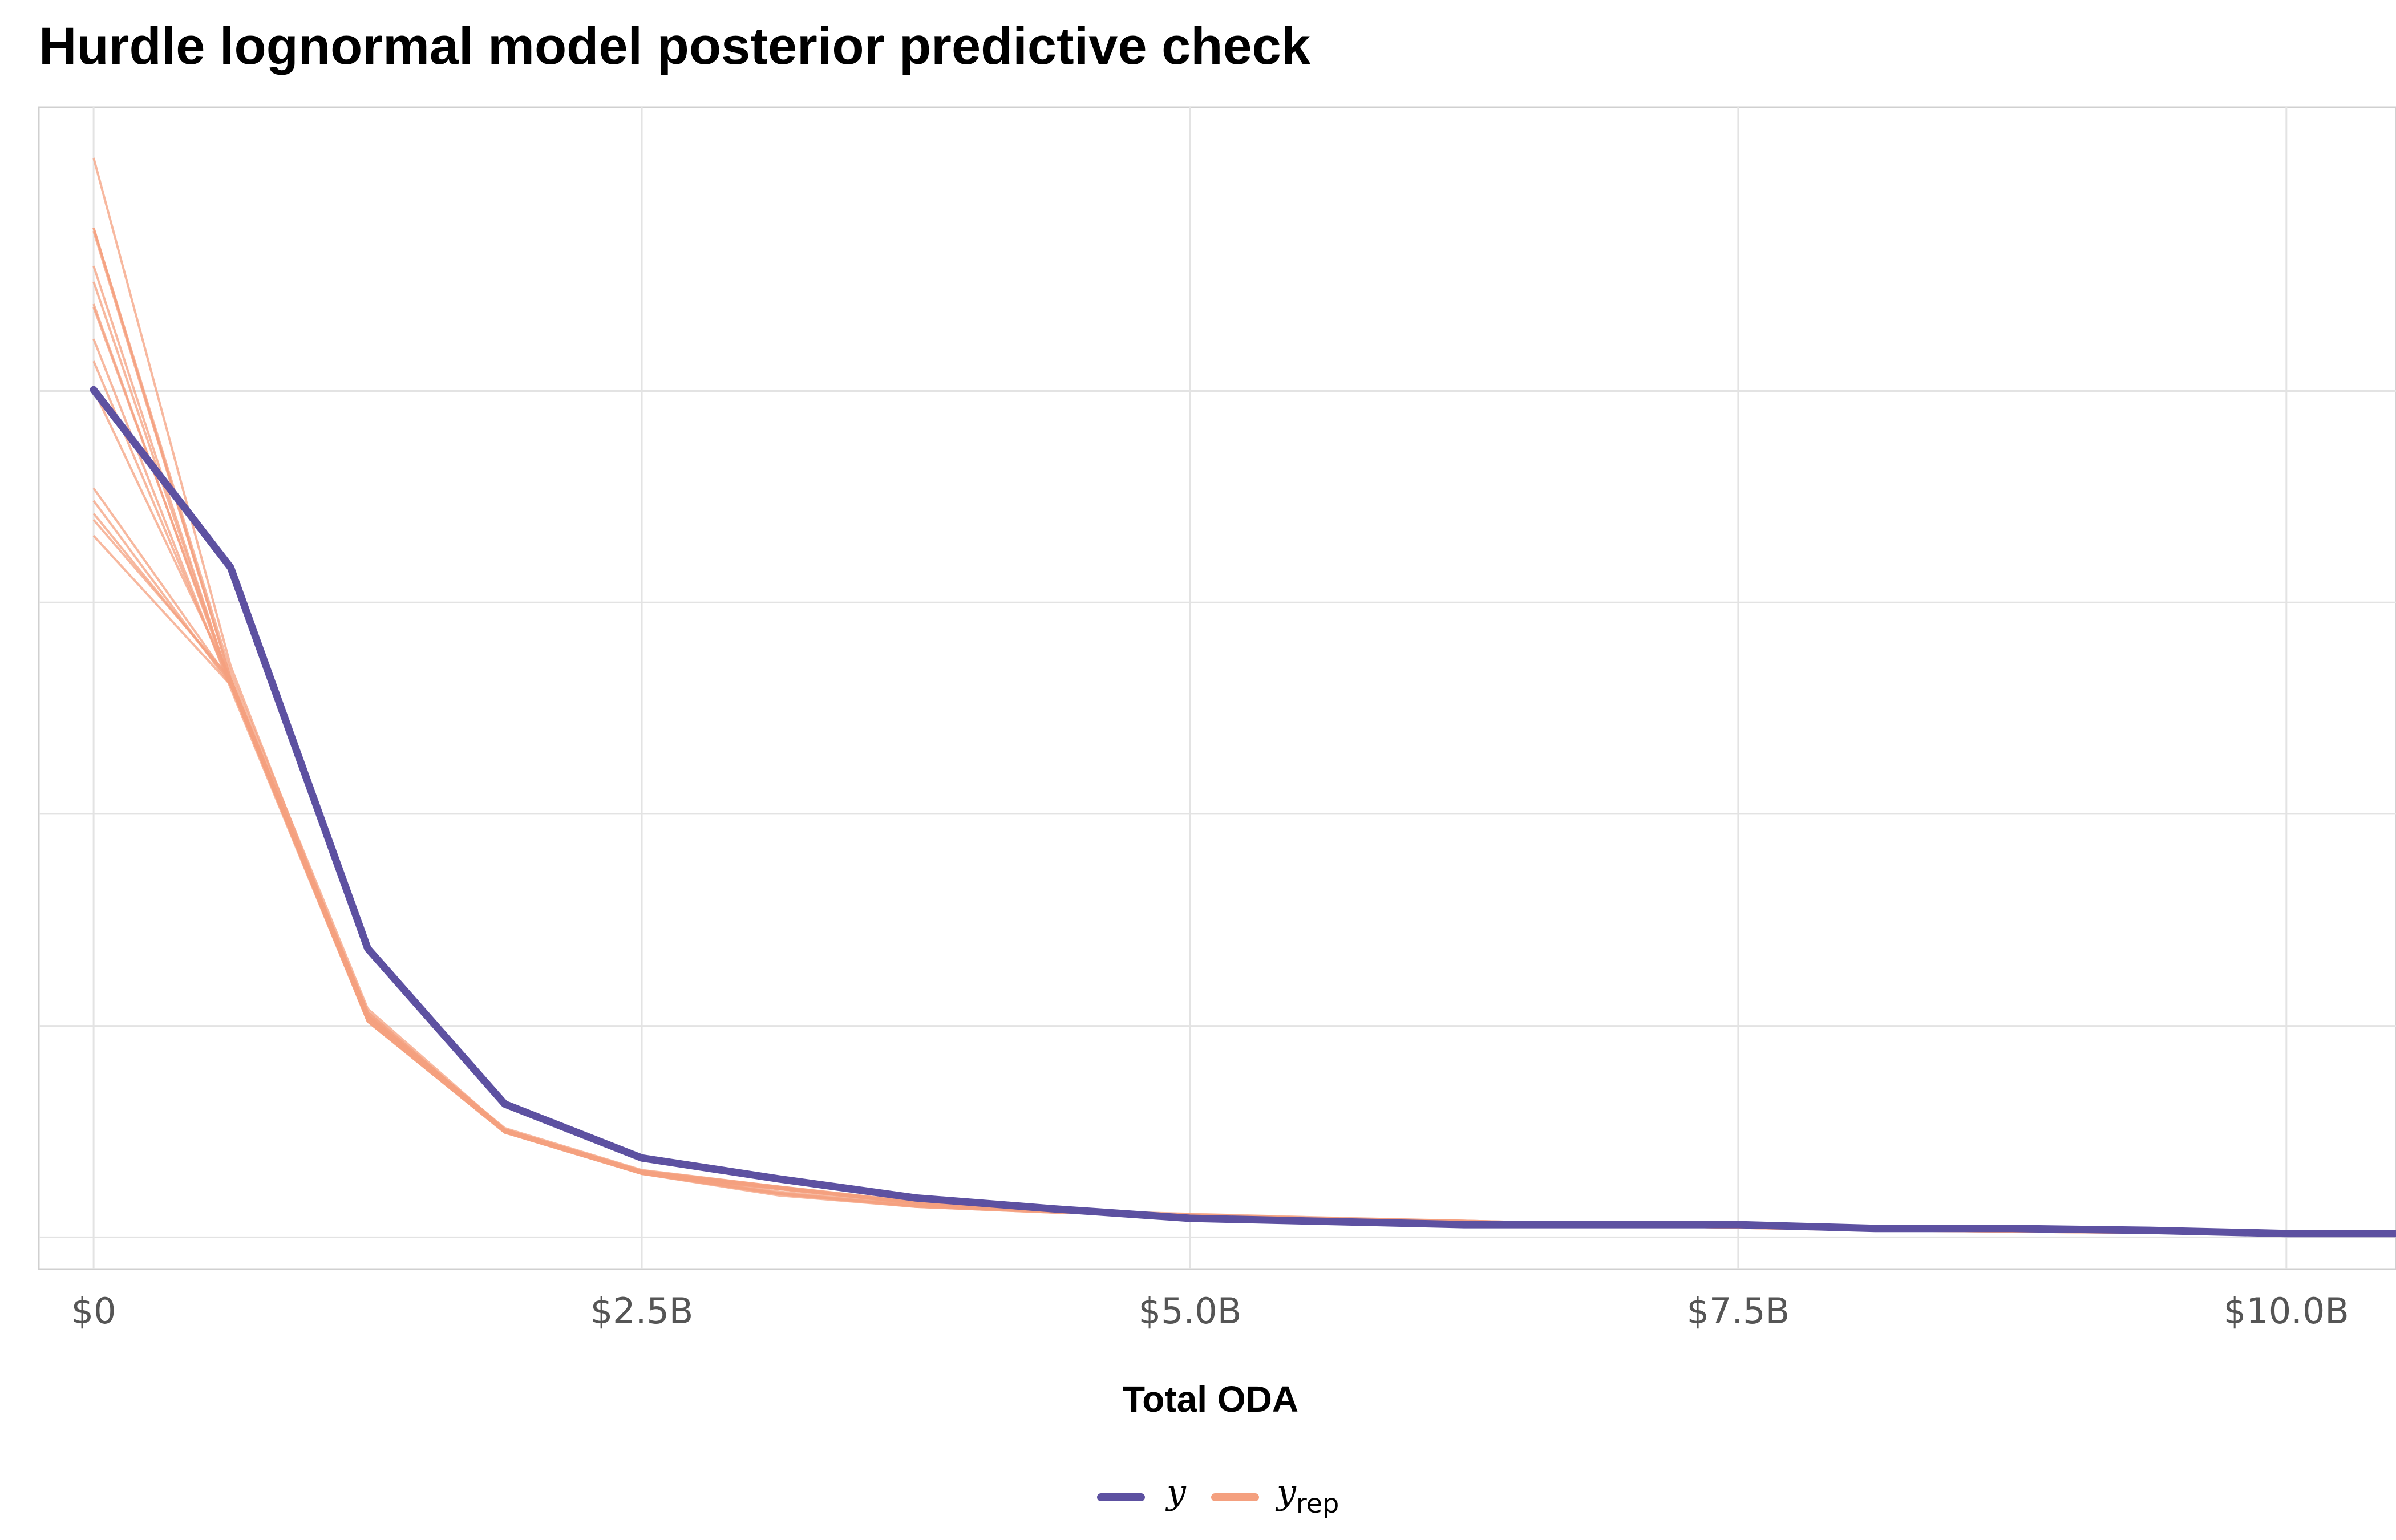 The width and height of the screenshot is (2396, 1540). I want to click on x-tick-labels: $0 $2.5B $5.0B $7.5B $10.0B, so click(1210, 1311).